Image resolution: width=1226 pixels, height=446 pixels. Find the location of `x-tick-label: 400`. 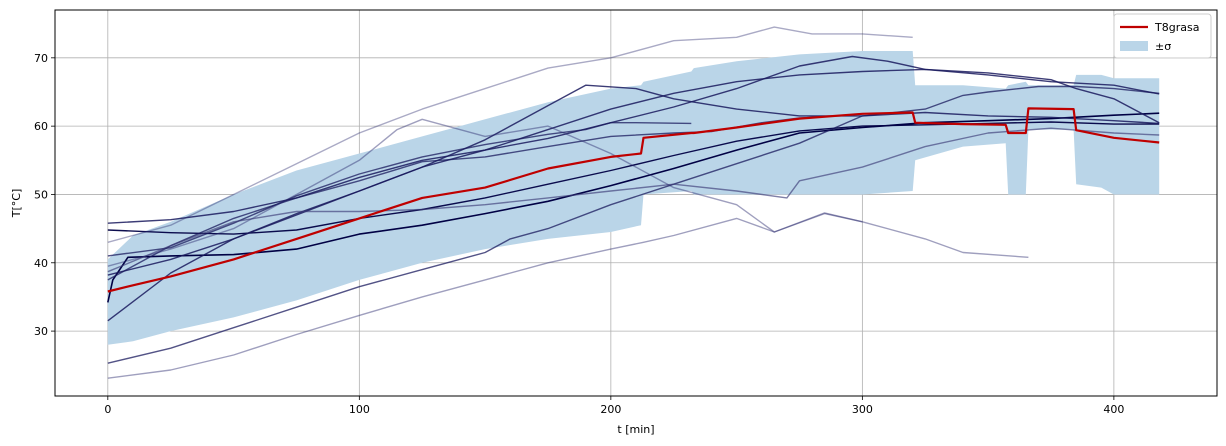

x-tick-label: 400 is located at coordinates (1113, 409).